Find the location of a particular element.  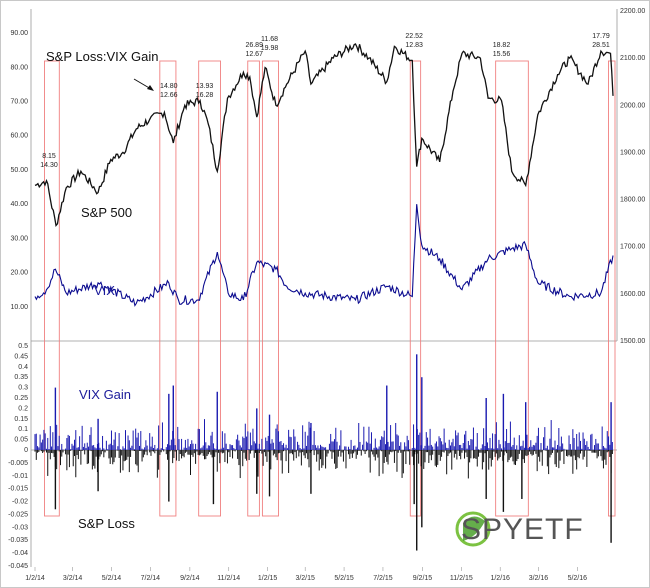

right-tick-label: 2200.00 is located at coordinates (632, 11).